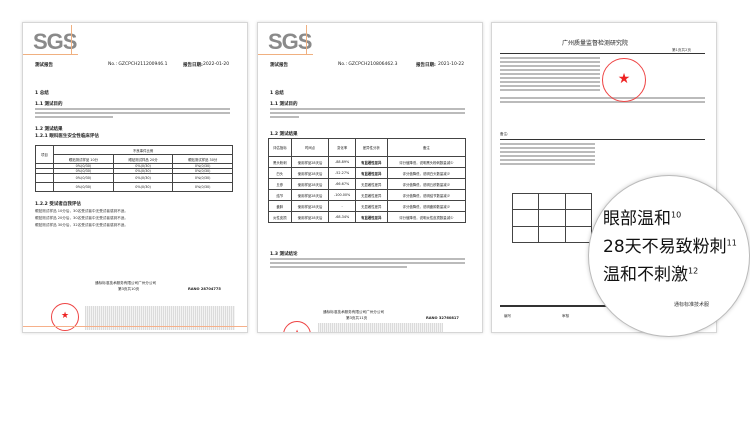 The height and width of the screenshot is (428, 750). What do you see at coordinates (216, 64) in the screenshot?
I see `report-date: 2022-01-20` at bounding box center [216, 64].